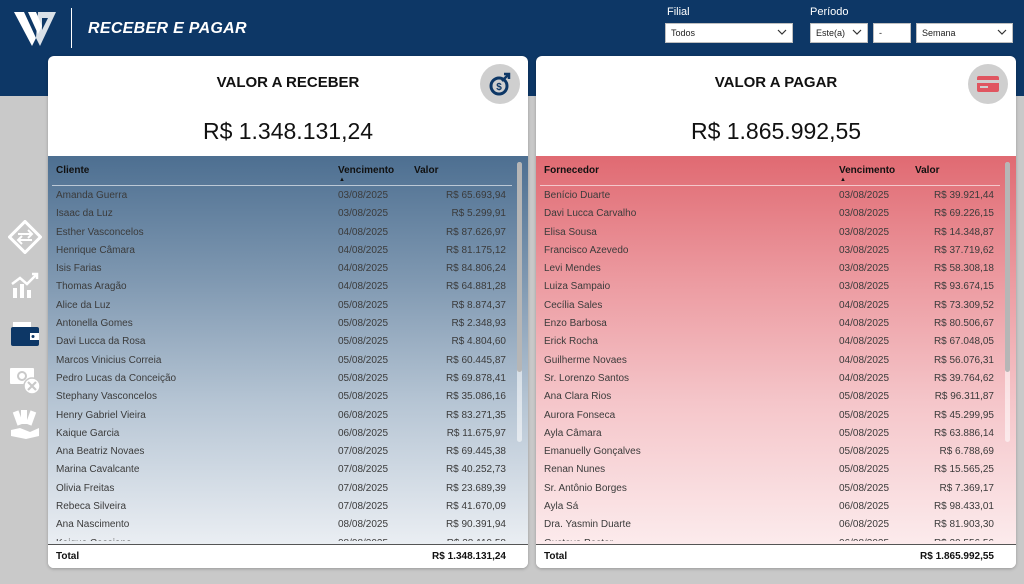 The image size is (1024, 584). What do you see at coordinates (963, 342) in the screenshot?
I see `row-value: R$ 67.048,05` at bounding box center [963, 342].